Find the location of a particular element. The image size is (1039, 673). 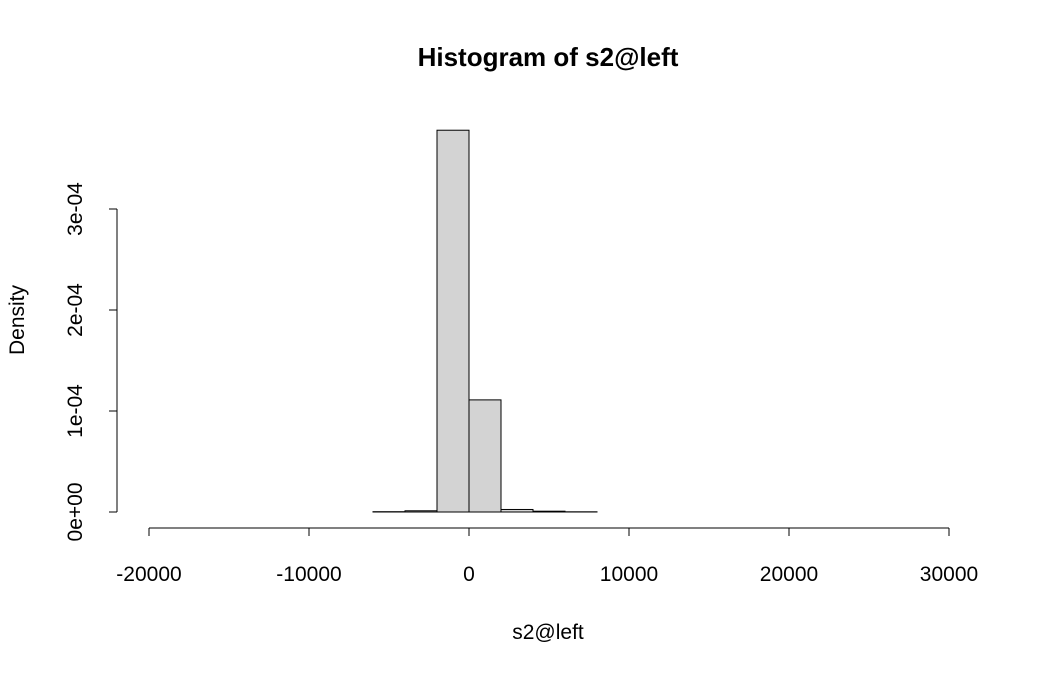

chart-title: Histogram of s2@left is located at coordinates (548, 57).